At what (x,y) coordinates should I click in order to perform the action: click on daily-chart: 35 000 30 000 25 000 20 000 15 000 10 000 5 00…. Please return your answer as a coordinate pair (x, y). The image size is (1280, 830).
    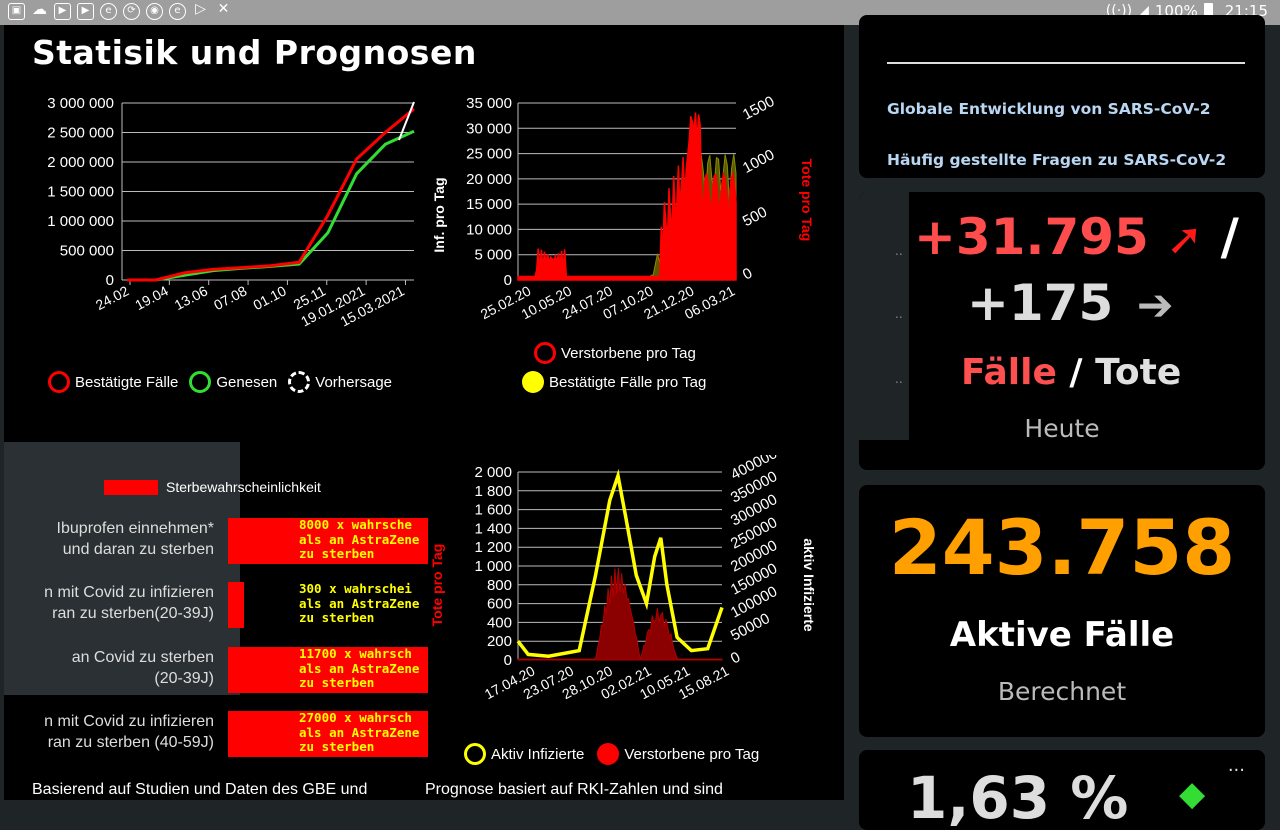
    Looking at the image, I should click on (629, 215).